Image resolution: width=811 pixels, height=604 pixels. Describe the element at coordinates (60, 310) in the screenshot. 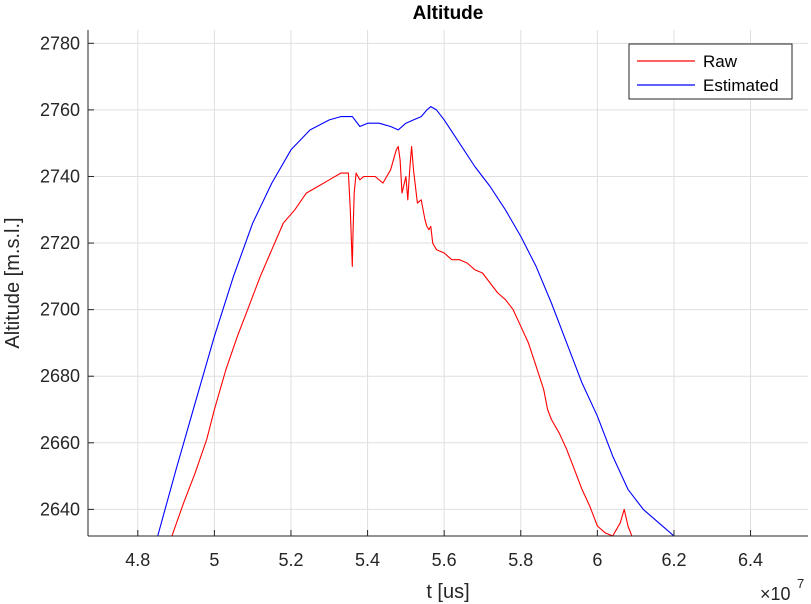

I see `y-tick-label: 2700` at that location.